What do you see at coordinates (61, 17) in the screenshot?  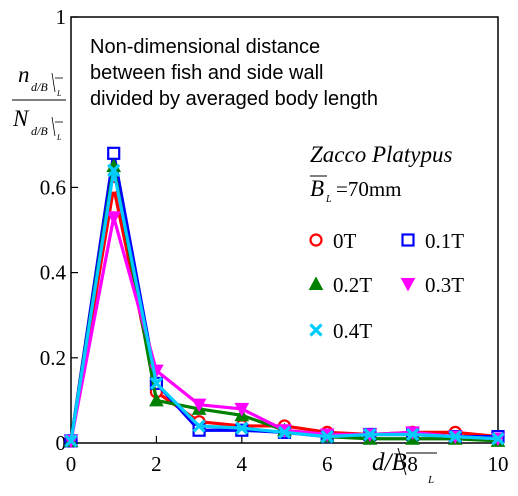 I see `y-tick-label-4: 1` at bounding box center [61, 17].